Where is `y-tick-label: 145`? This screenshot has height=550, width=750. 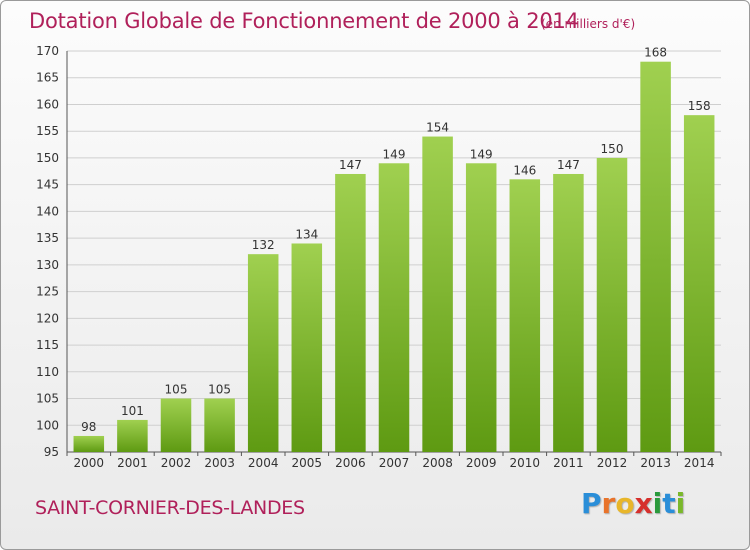 y-tick-label: 145 is located at coordinates (47, 185).